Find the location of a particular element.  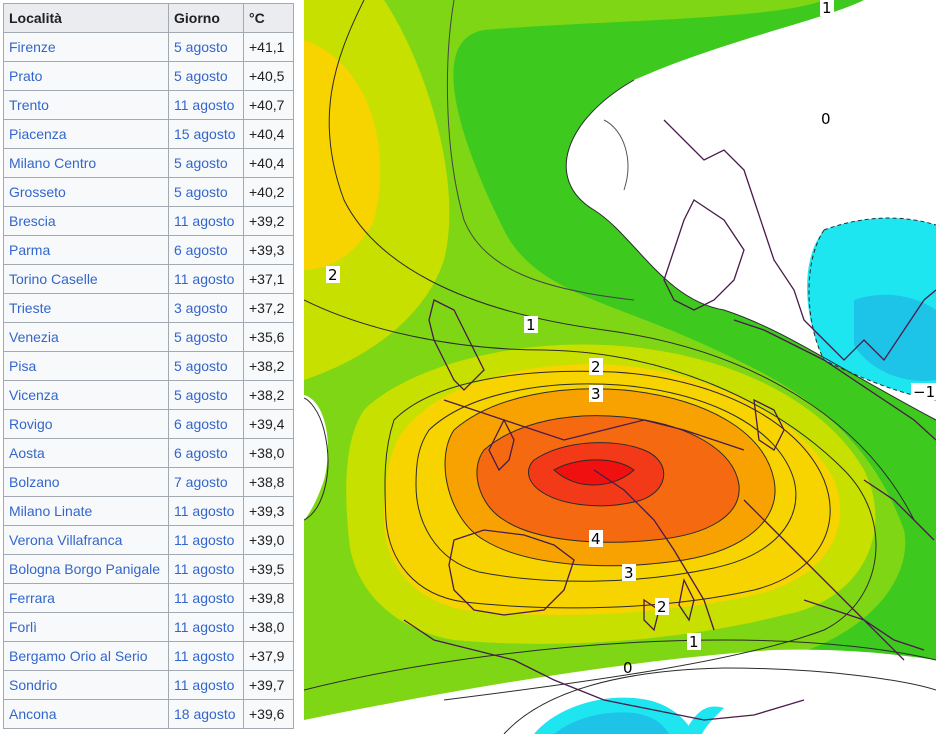

cell-localita: Bergamo Orio al Serio is located at coordinates (86, 656).